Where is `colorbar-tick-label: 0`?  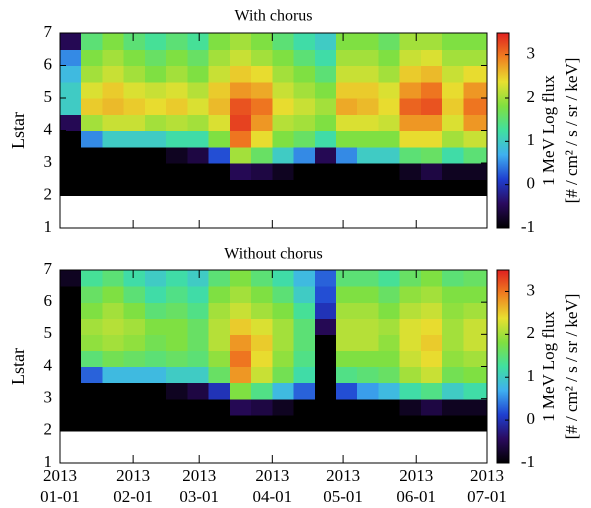 colorbar-tick-label: 0 is located at coordinates (531, 183).